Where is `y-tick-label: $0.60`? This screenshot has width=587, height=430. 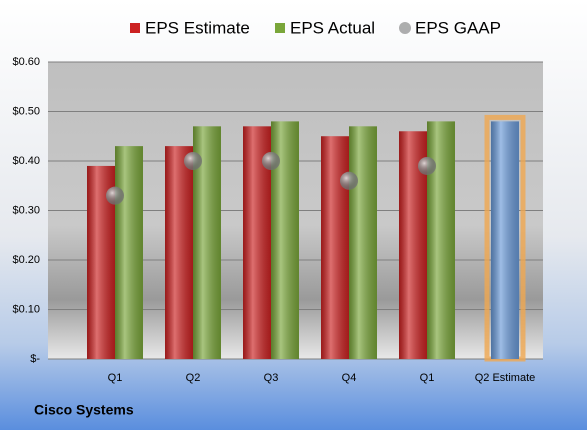 y-tick-label: $0.60 is located at coordinates (26, 62).